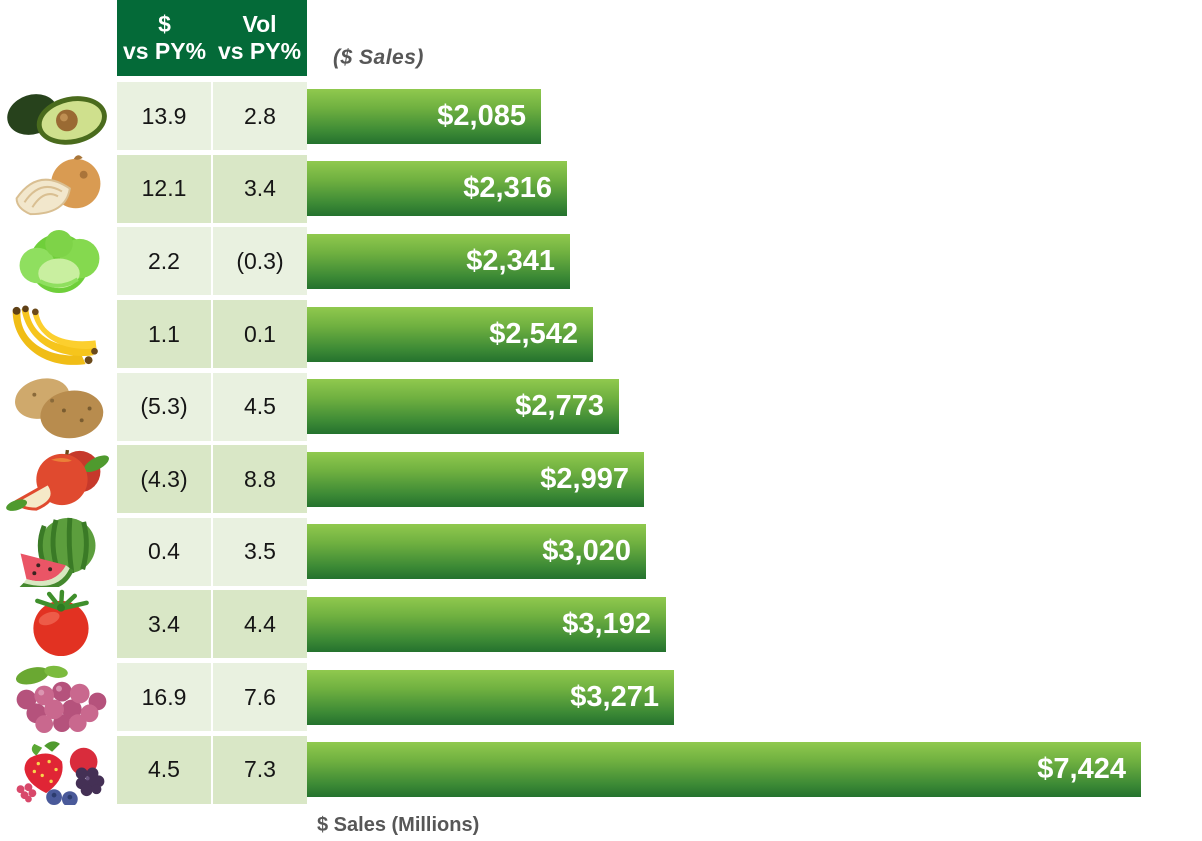 The image size is (1202, 841). I want to click on table-row: (4.3) 8.8 $2,997, so click(601, 479).